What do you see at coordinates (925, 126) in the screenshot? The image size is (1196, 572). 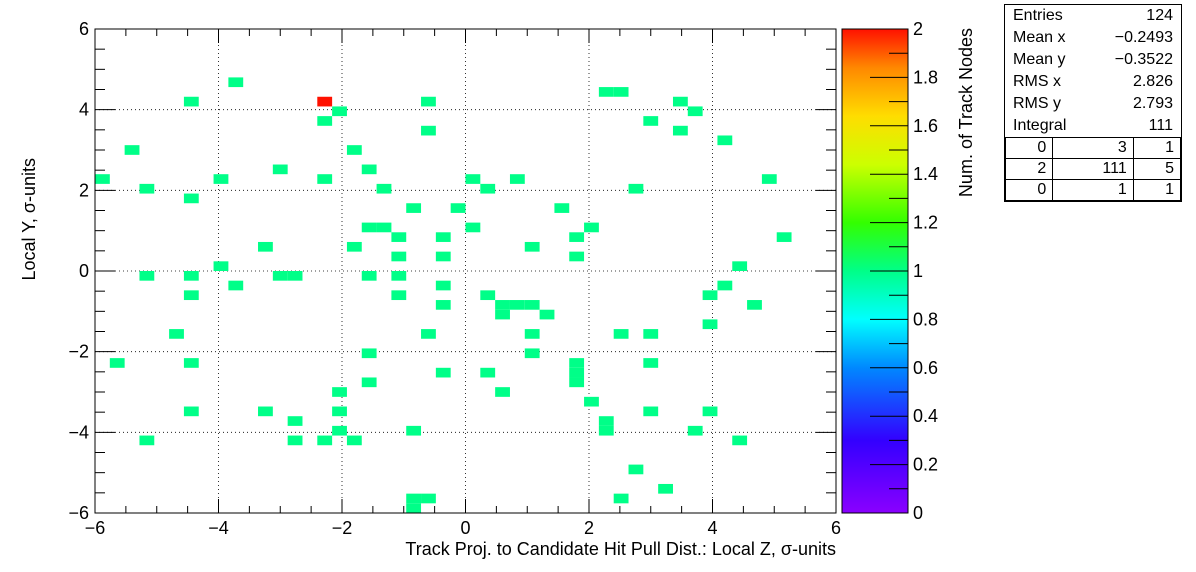 I see `z-tick-label: 1.6` at bounding box center [925, 126].